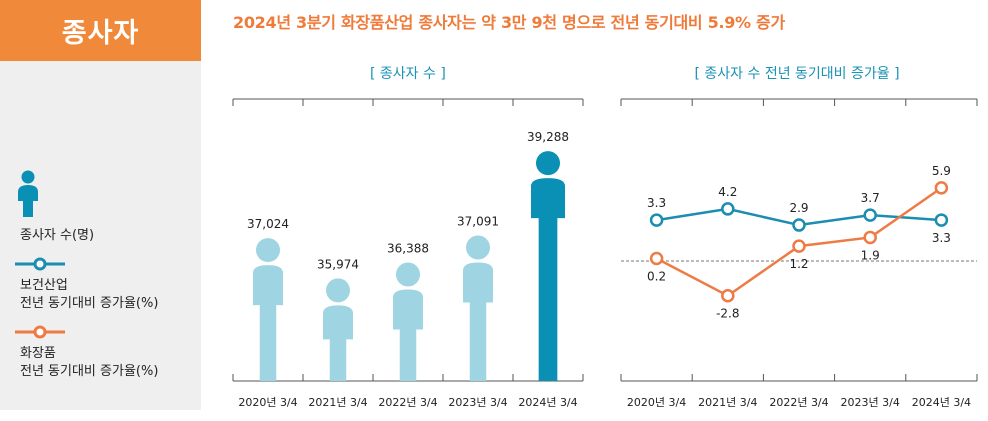 The width and height of the screenshot is (988, 421). What do you see at coordinates (38, 353) in the screenshot?
I see `legend-cosmetics-label-1: 화장품` at bounding box center [38, 353].